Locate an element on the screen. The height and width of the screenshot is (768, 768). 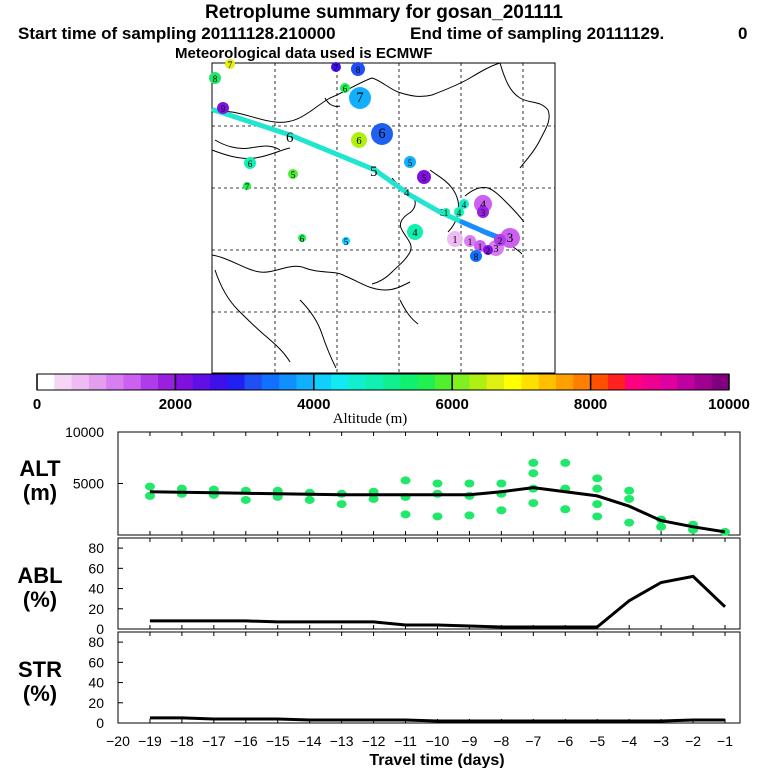
x-tick-label: −17 is located at coordinates (214, 741).